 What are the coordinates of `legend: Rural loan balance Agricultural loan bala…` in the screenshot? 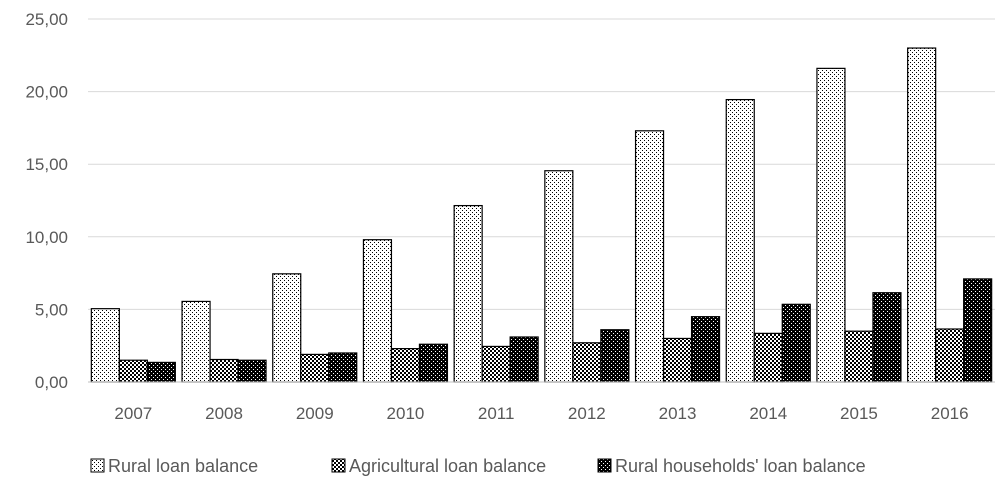 It's located at (478, 466).